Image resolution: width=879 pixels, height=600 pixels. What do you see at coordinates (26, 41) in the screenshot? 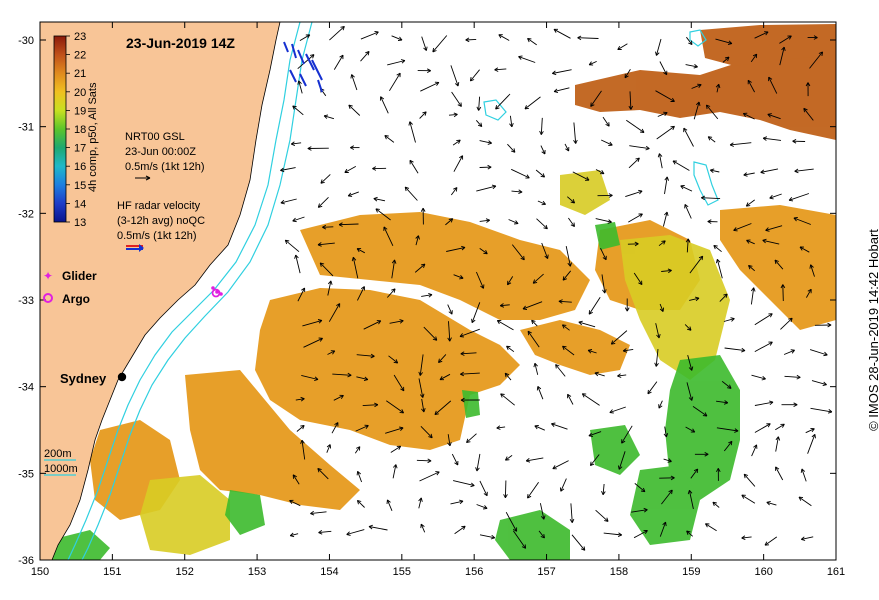
I see `y-tick-label: -30` at bounding box center [26, 41].